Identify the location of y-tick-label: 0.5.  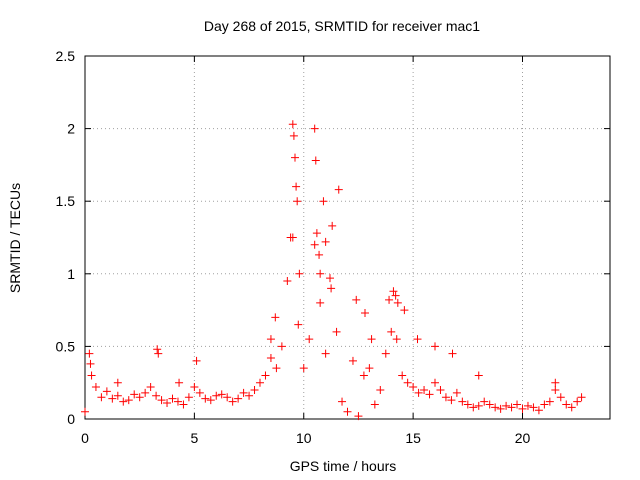
(66, 346).